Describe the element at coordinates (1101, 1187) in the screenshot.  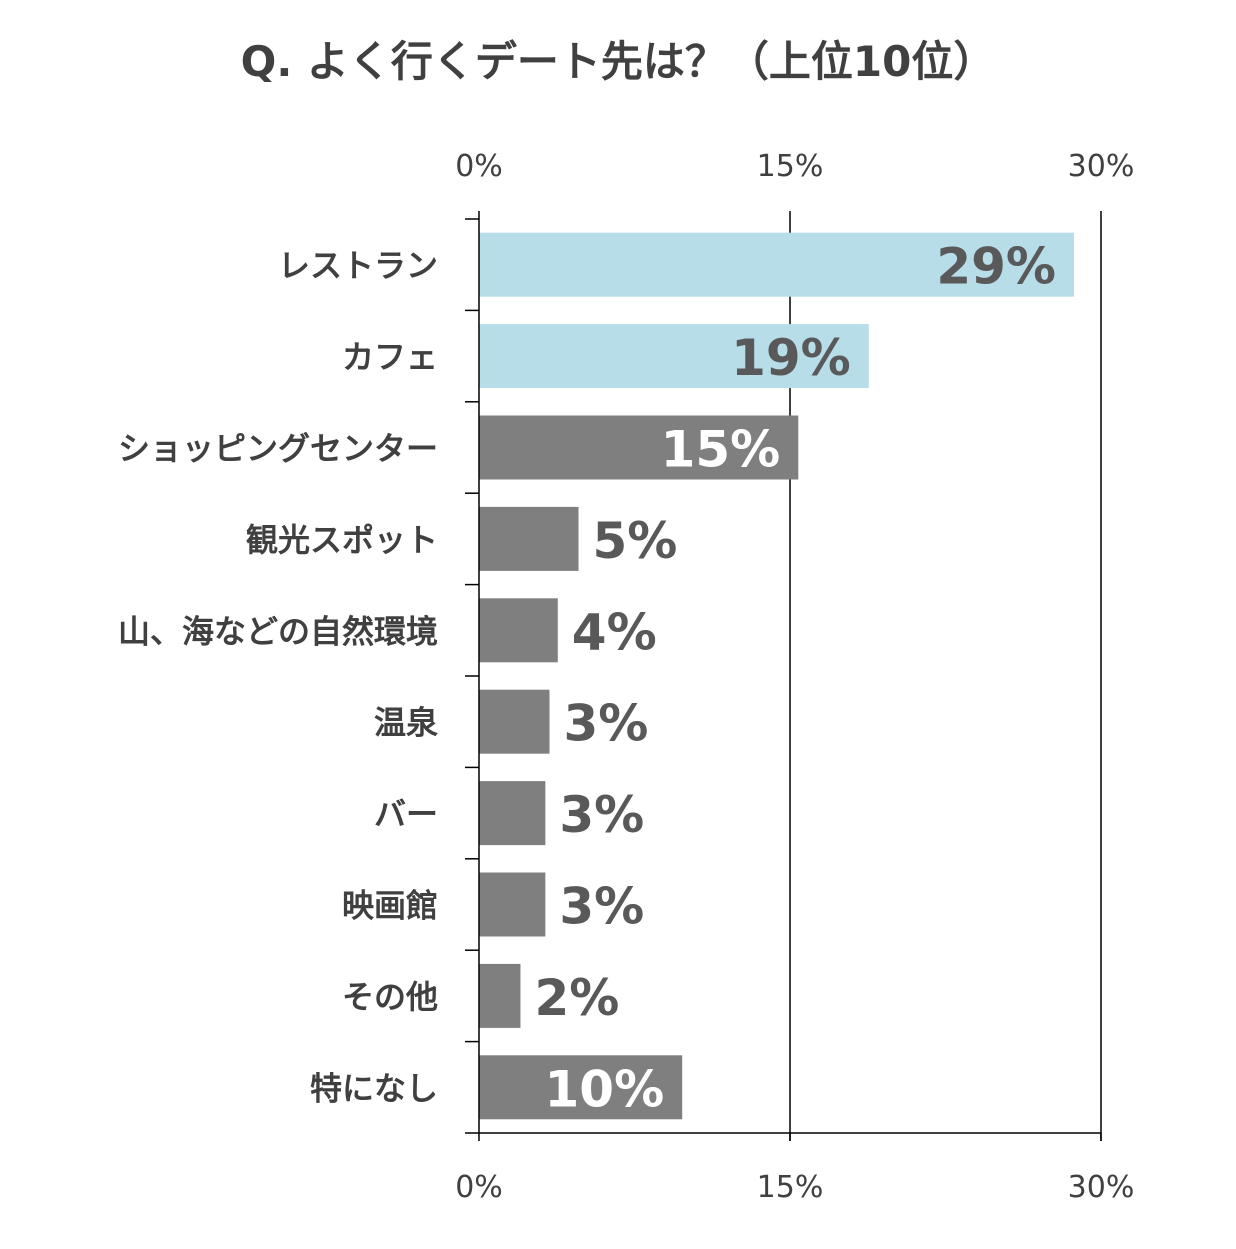
I see `x-tick-label-bottom: 30%` at that location.